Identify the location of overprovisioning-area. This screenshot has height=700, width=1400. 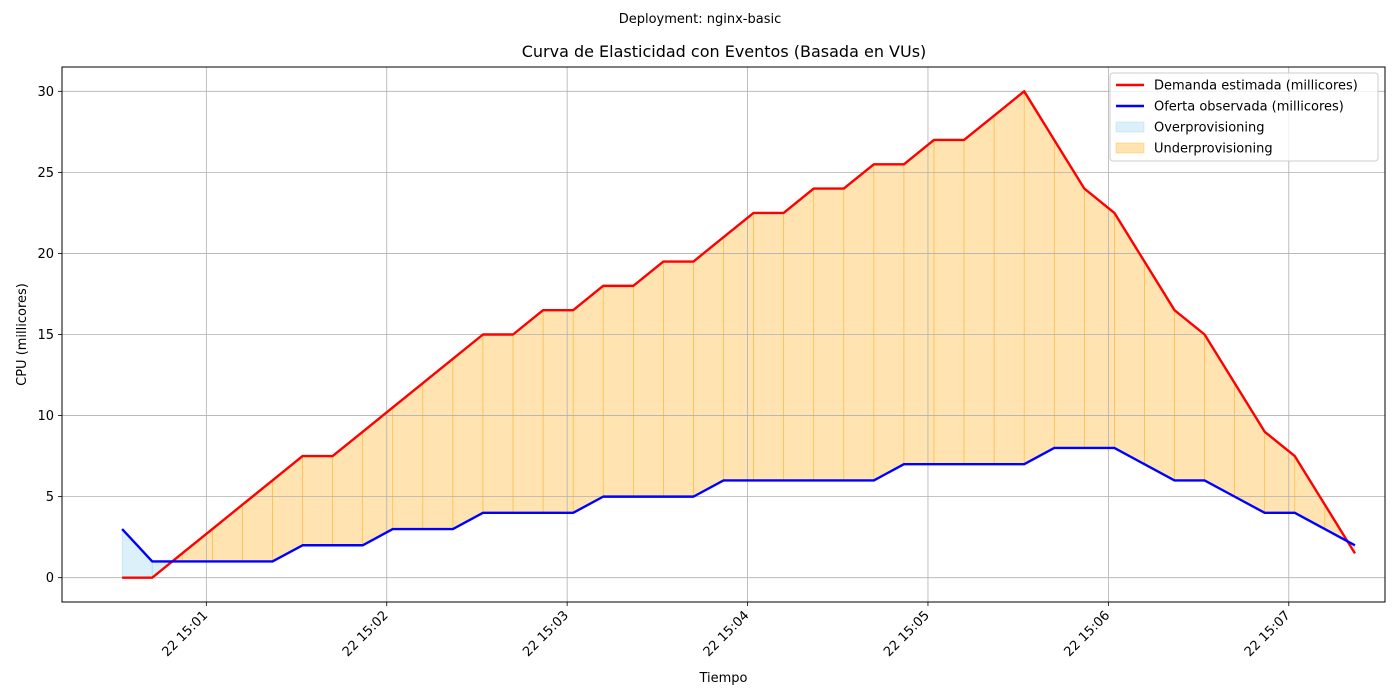
(137, 553).